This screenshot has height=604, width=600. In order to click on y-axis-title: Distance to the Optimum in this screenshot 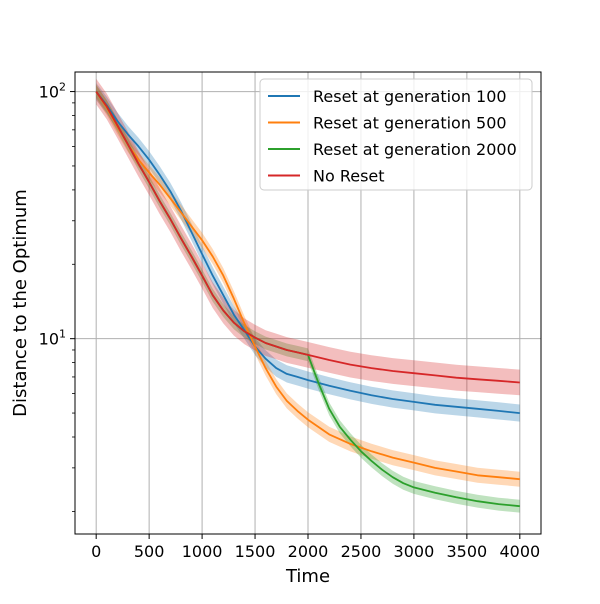, I will do `click(20, 303)`.